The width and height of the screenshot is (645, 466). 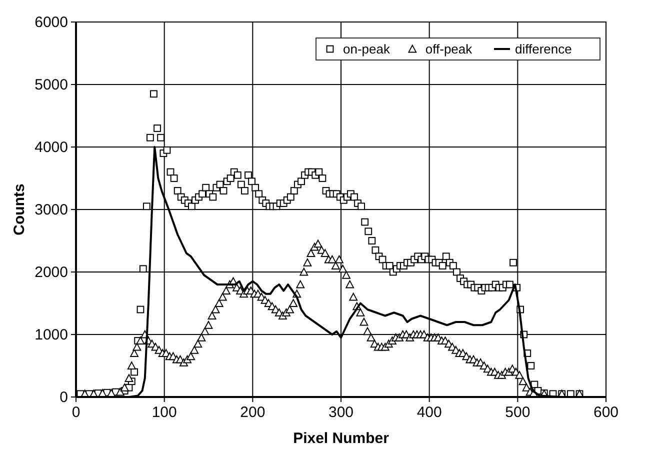 What do you see at coordinates (51, 85) in the screenshot?
I see `y-tick-label: 5000` at bounding box center [51, 85].